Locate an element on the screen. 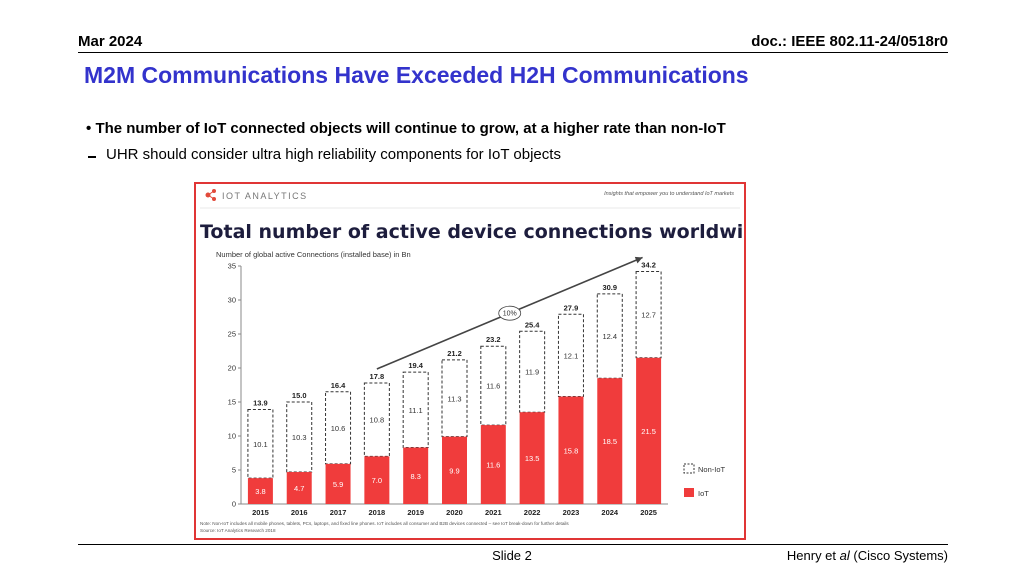  data-label-iot-2017: 5.9 is located at coordinates (338, 484).